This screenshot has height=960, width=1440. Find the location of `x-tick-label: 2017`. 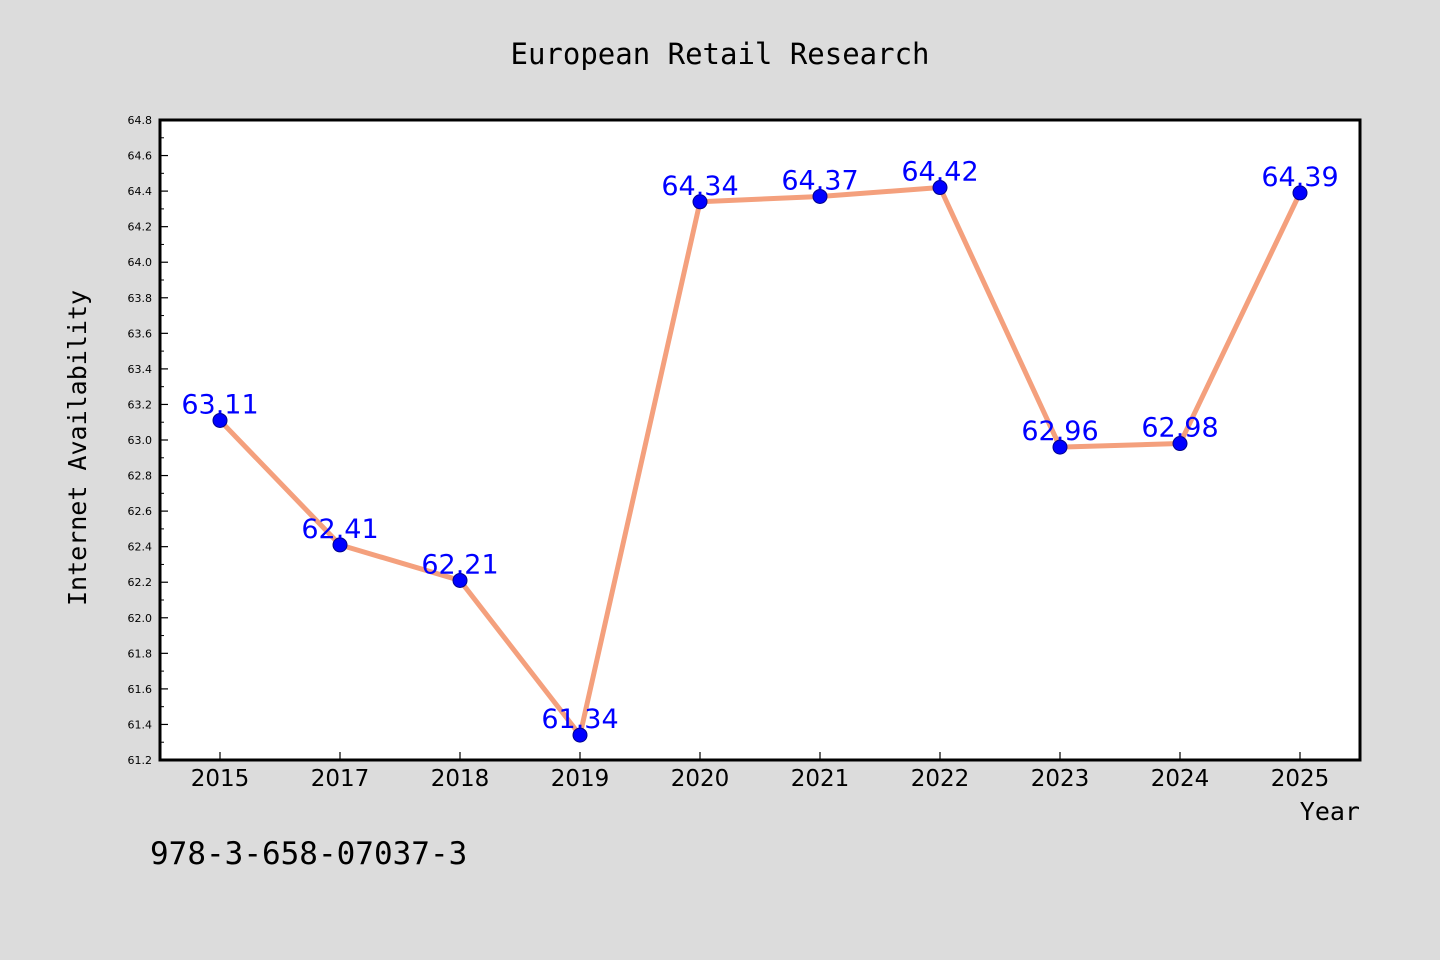

x-tick-label: 2017 is located at coordinates (340, 779).